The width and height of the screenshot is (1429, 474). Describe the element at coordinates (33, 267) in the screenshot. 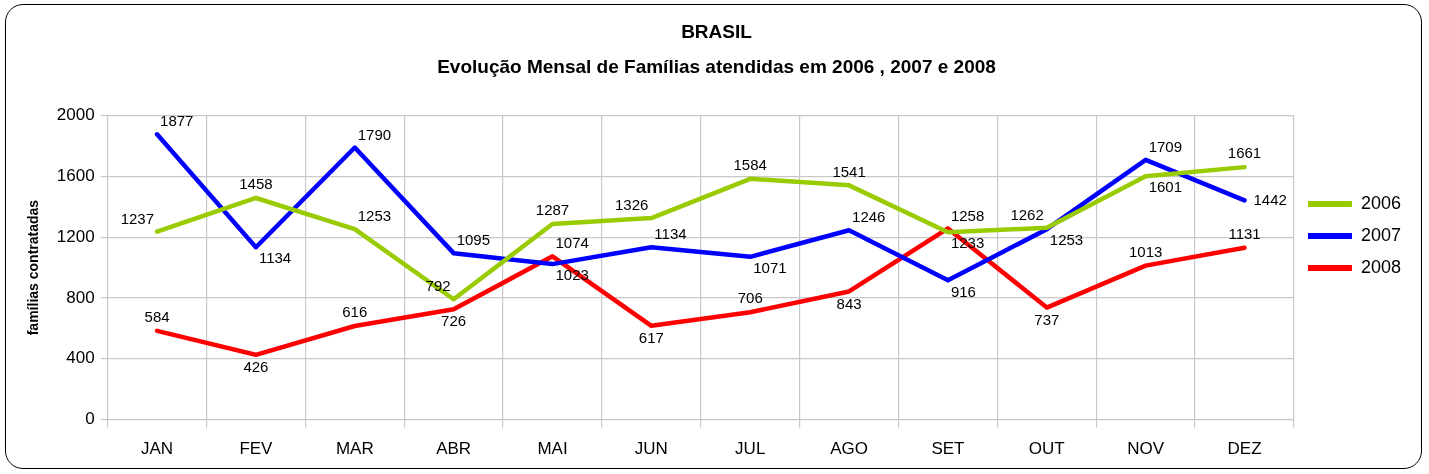

I see `y-axis-title: famílias contratadas` at that location.